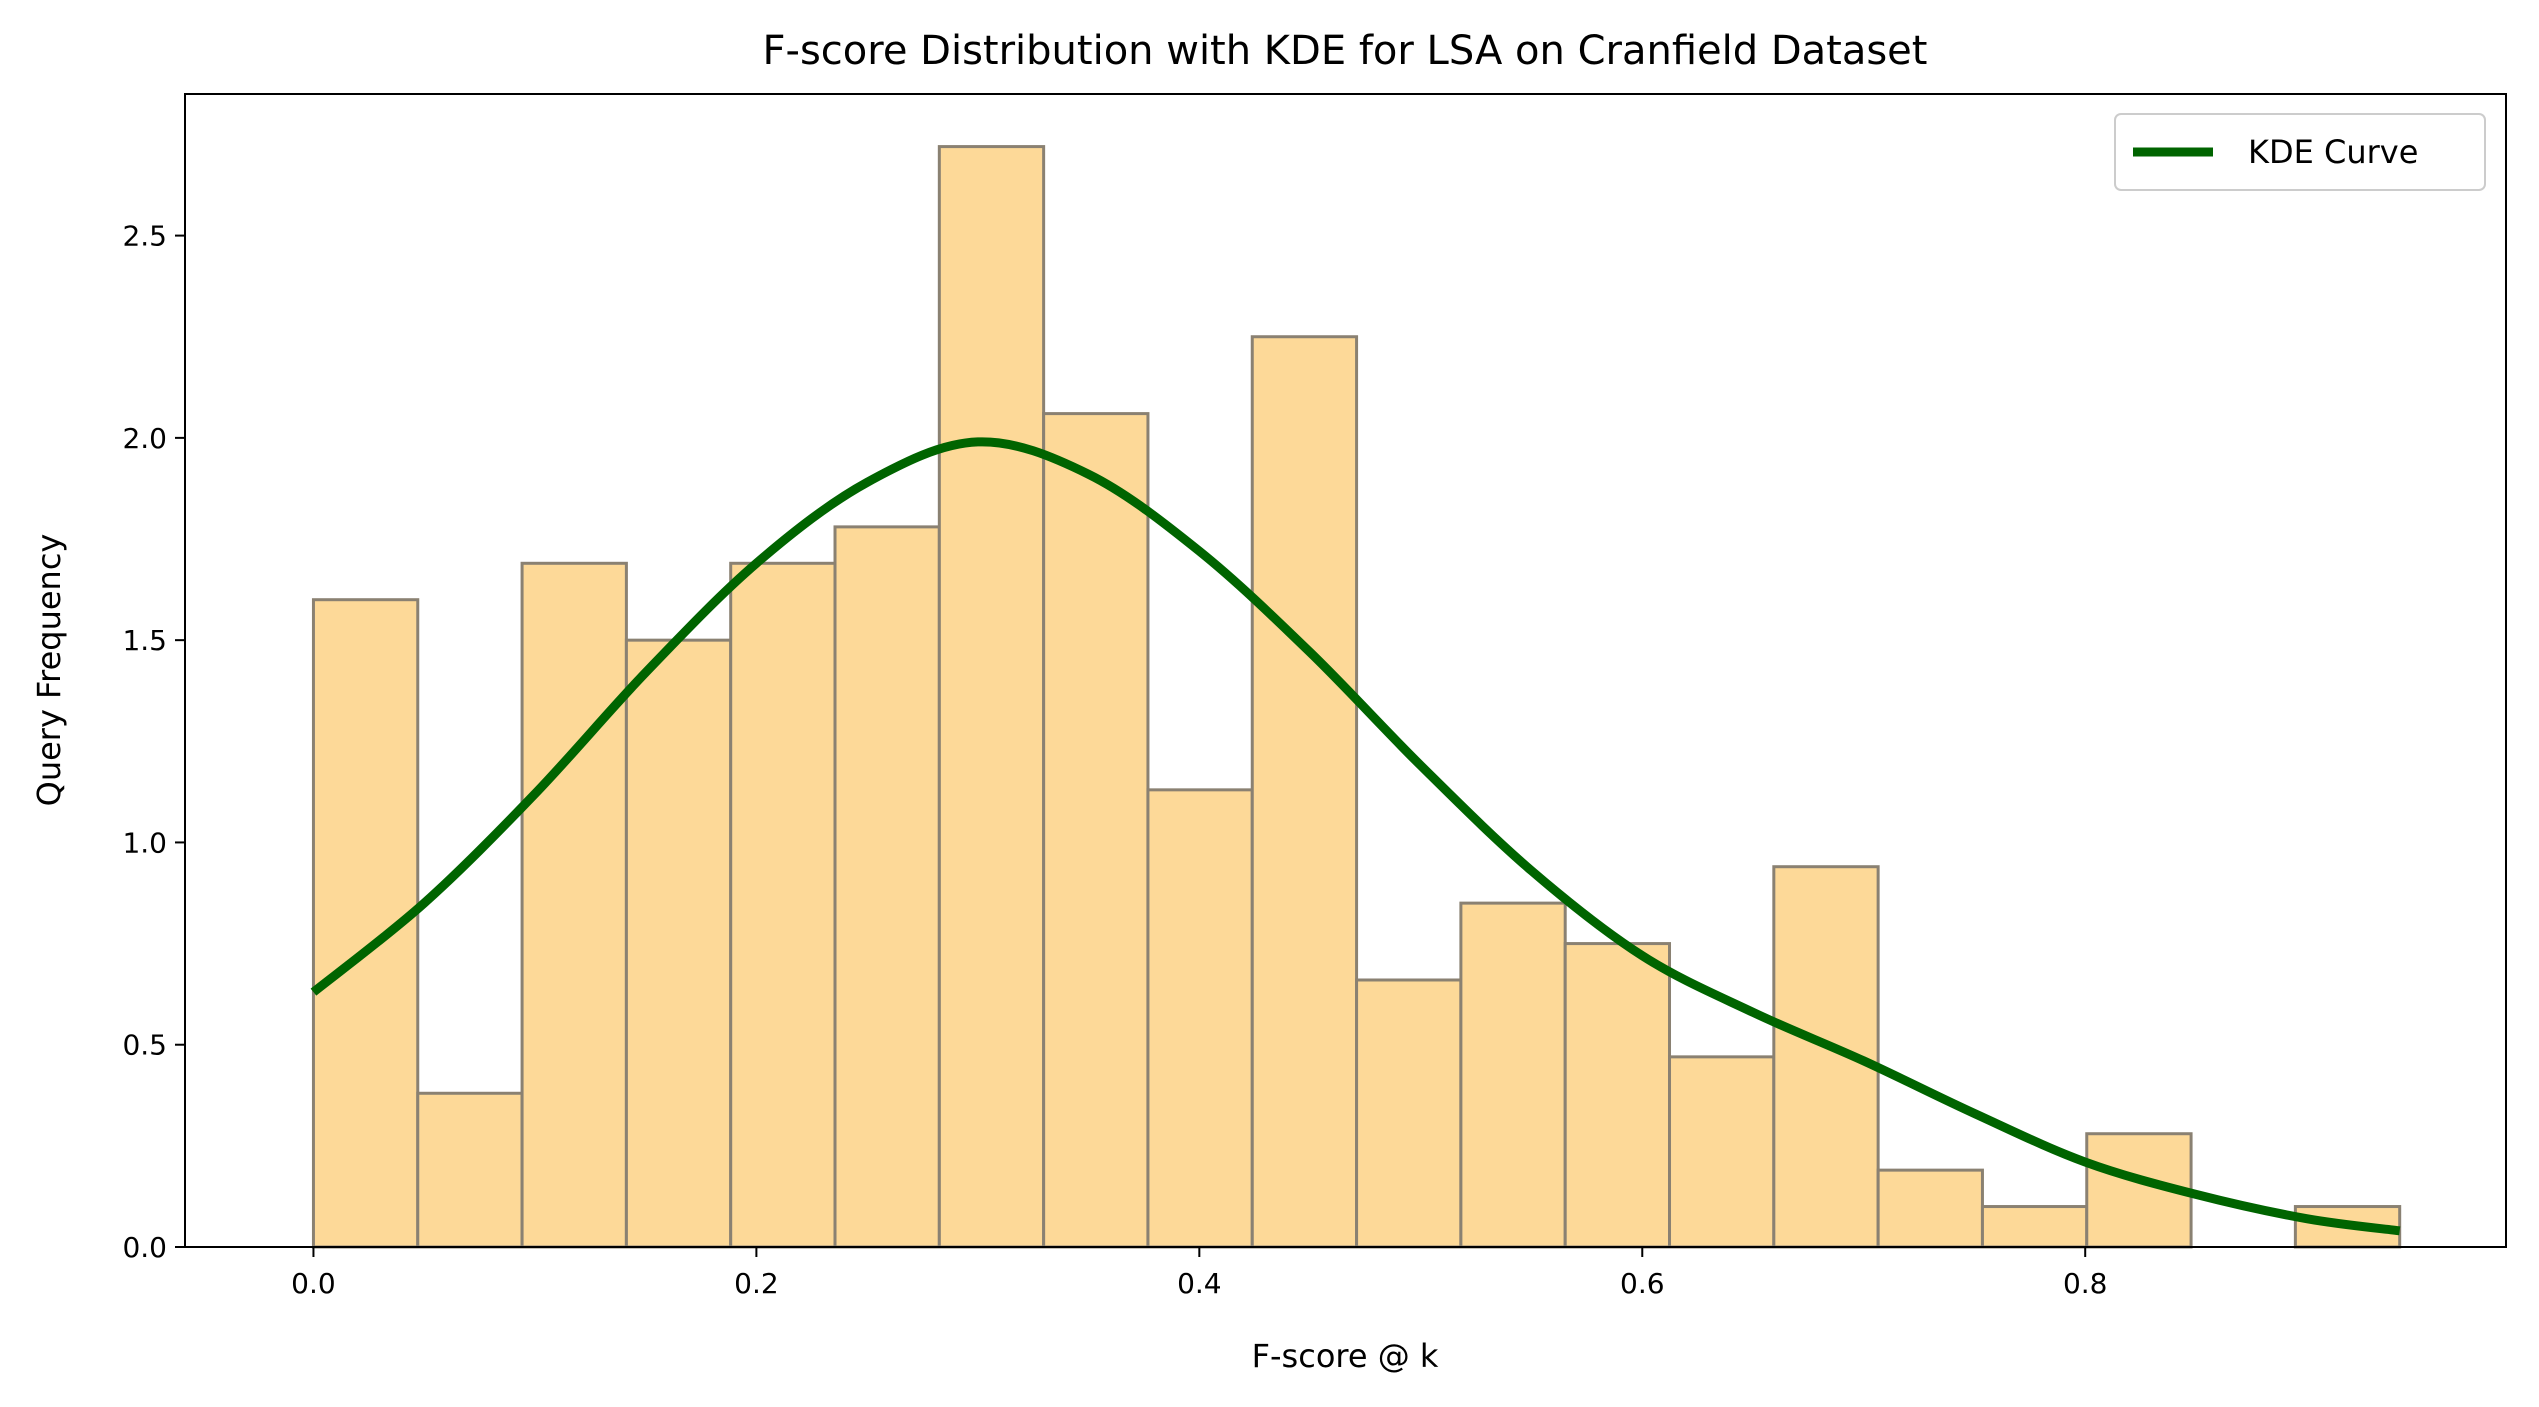  What do you see at coordinates (2085, 1283) in the screenshot?
I see `x-tick-label: 0.8` at bounding box center [2085, 1283].